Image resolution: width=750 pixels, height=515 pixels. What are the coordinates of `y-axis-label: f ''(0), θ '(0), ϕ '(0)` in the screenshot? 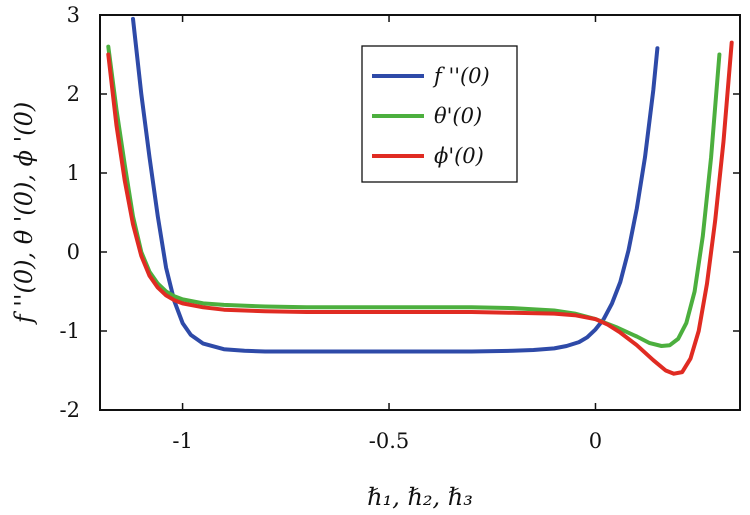 It's located at (24, 213).